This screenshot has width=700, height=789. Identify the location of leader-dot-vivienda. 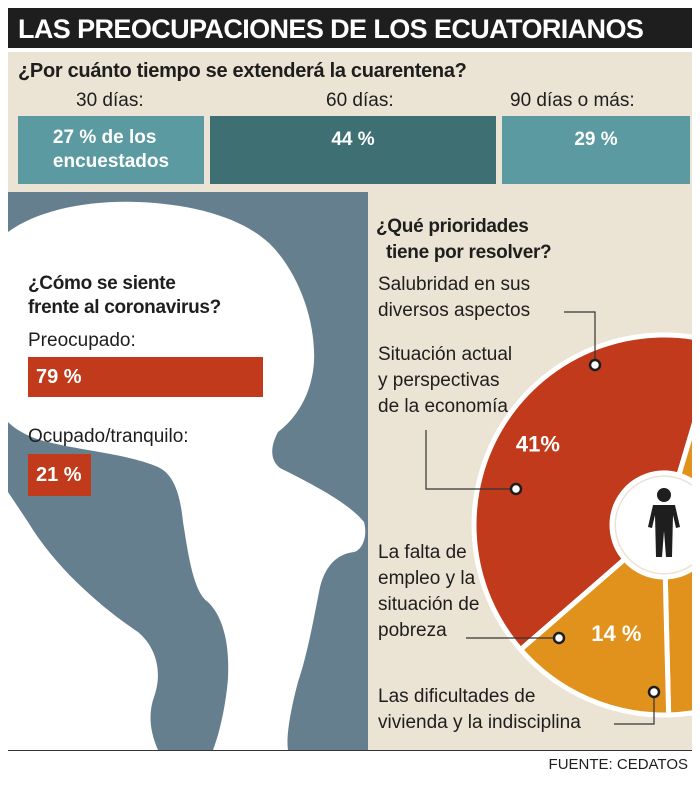
(654, 692).